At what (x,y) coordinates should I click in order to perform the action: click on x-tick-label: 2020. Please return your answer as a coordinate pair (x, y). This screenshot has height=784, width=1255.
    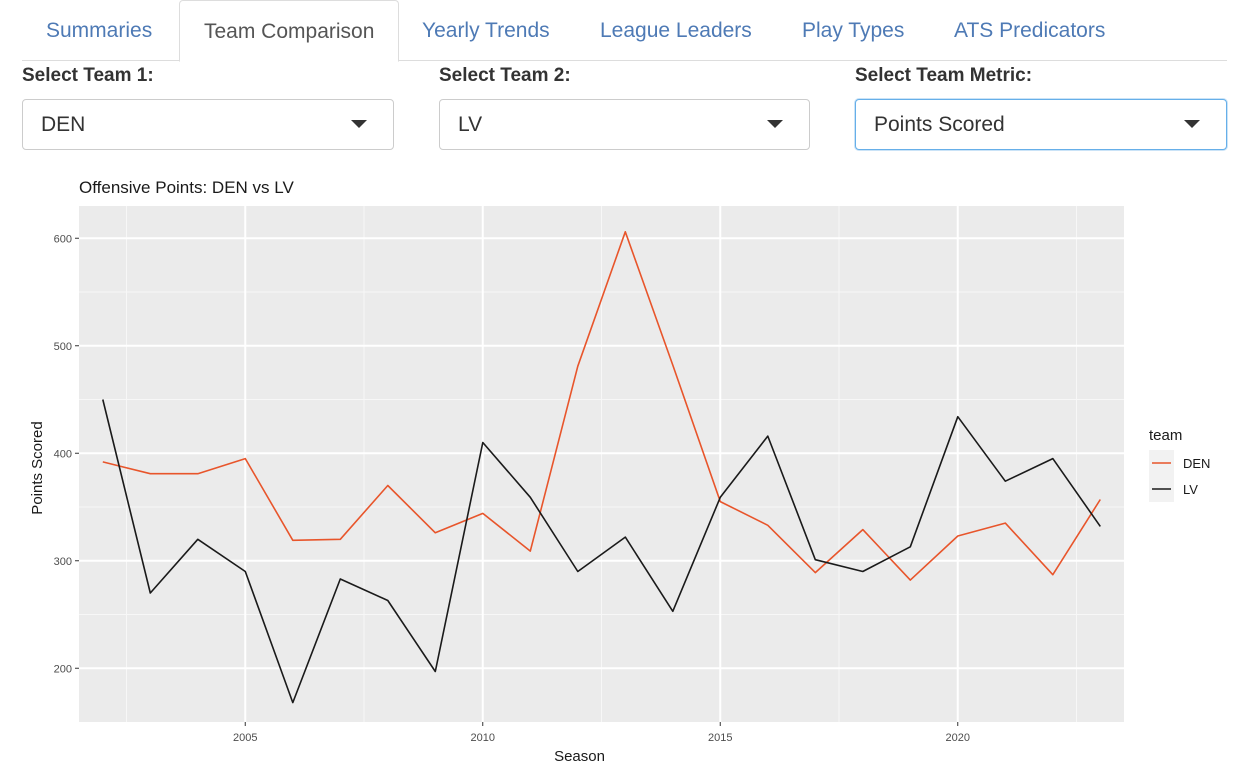
    Looking at the image, I should click on (958, 738).